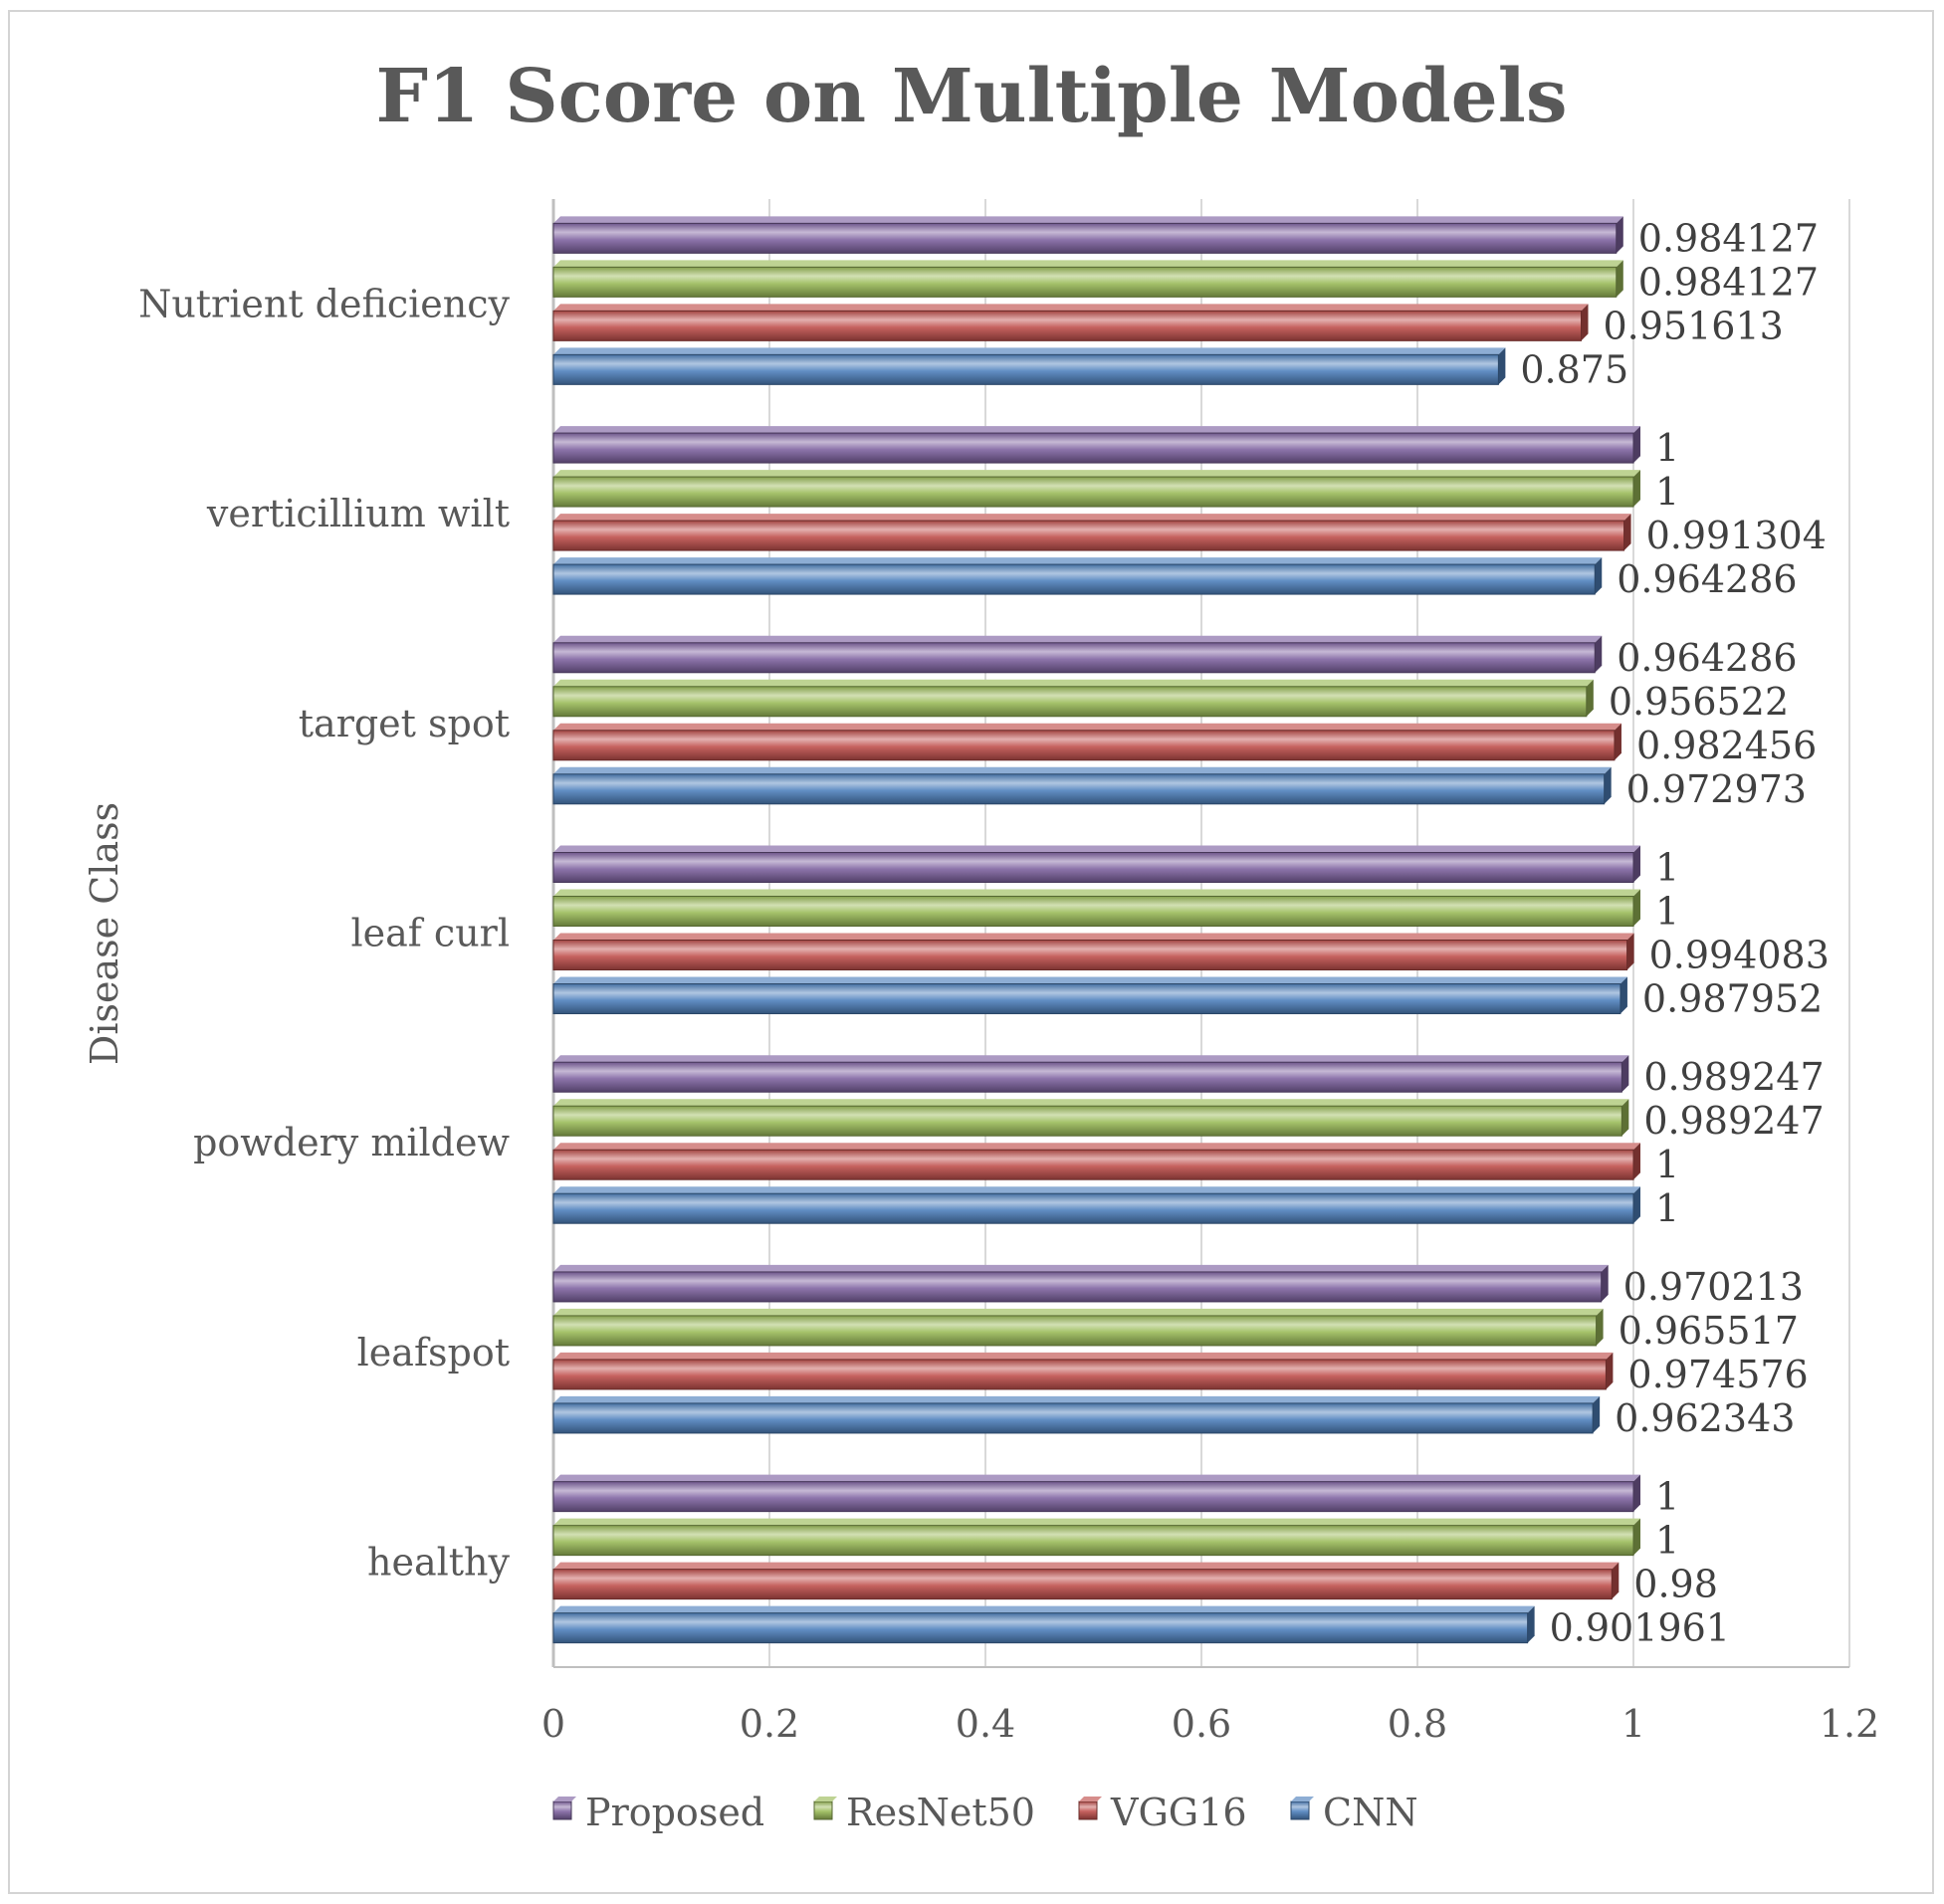 This screenshot has height=1904, width=1944. Describe the element at coordinates (1300, 1810) in the screenshot. I see `legend-swatch-cnn` at that location.